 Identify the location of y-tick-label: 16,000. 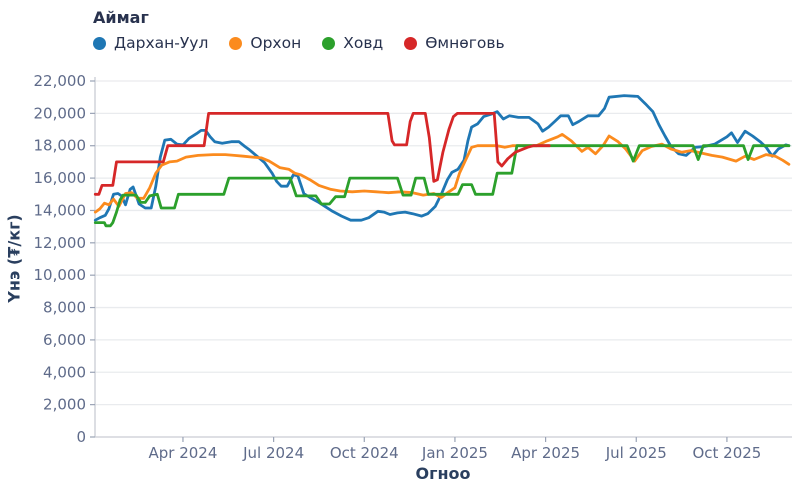
(60, 178).